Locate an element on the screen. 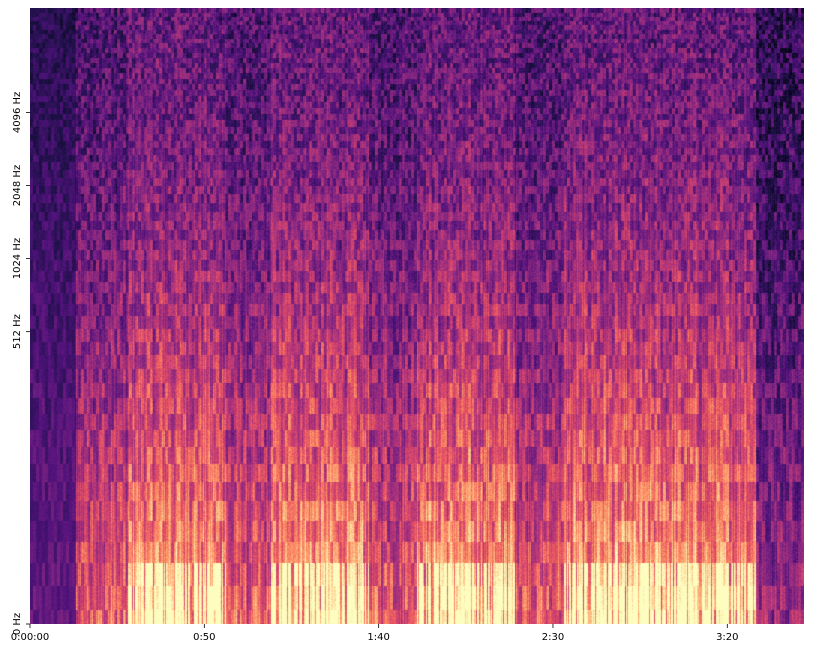 Image resolution: width=814 pixels, height=655 pixels. x-tick-label: 3:20 is located at coordinates (727, 637).